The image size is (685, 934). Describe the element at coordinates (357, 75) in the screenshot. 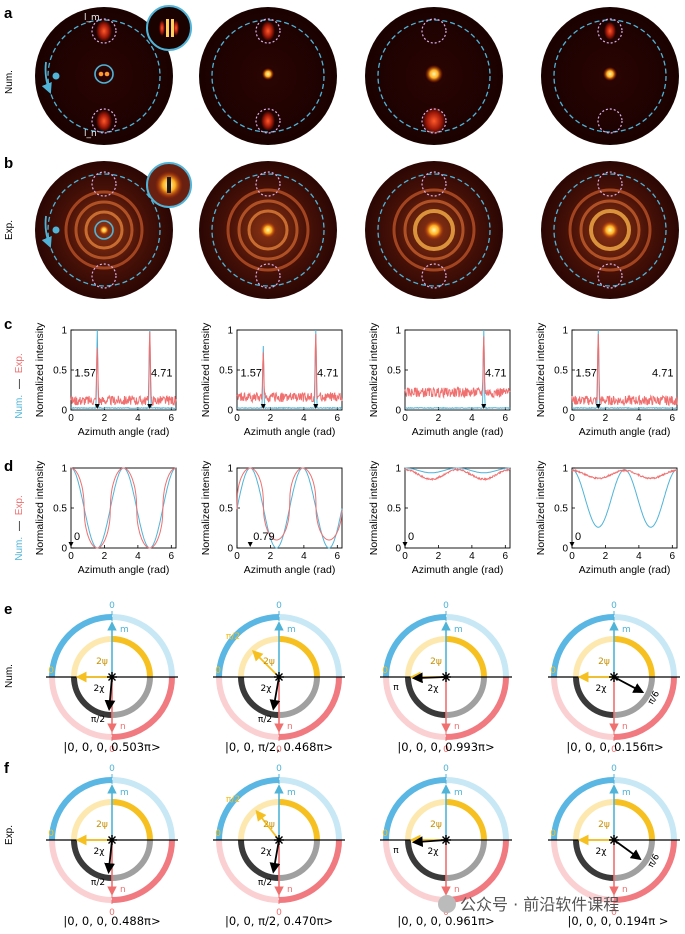

I see `row-a-images: l_m l_n` at that location.